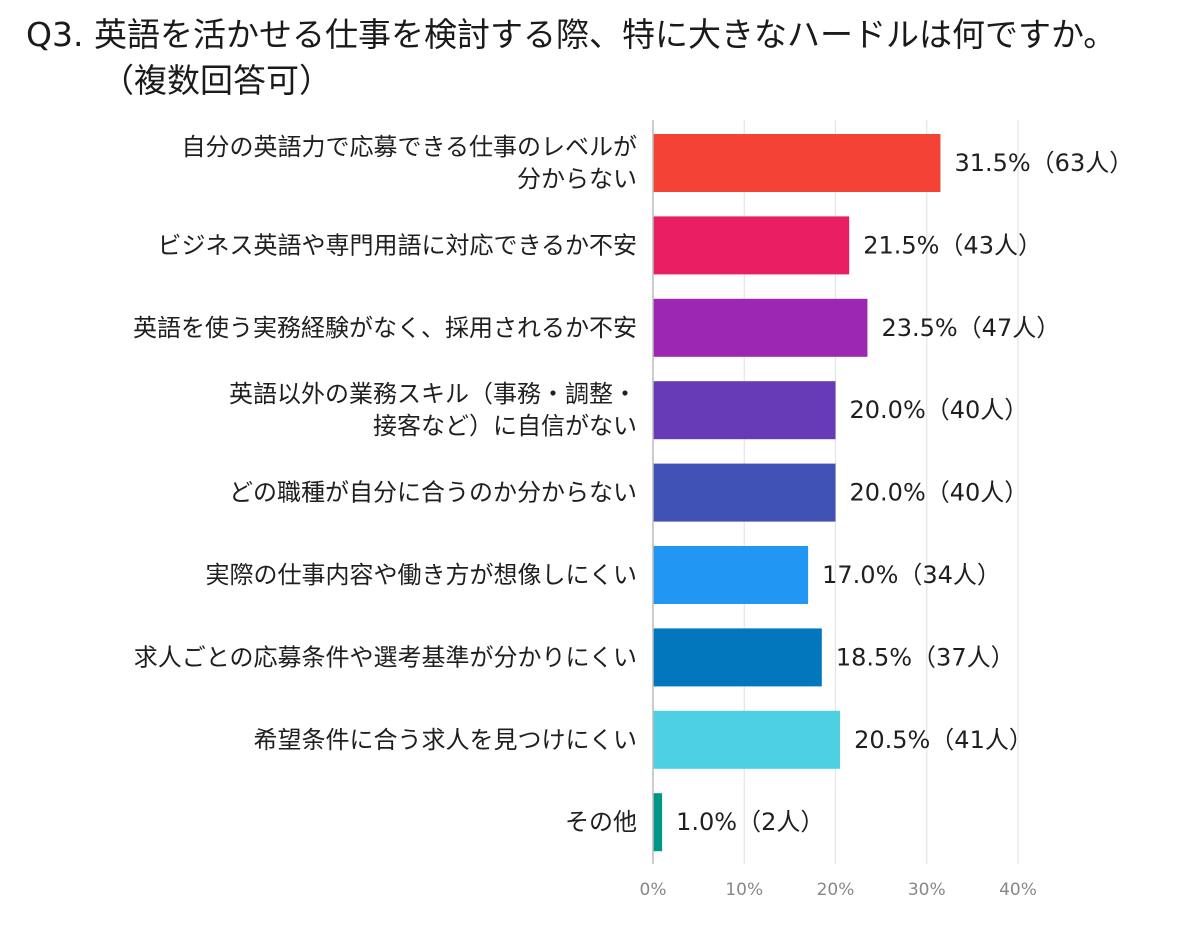  Describe the element at coordinates (216, 80) in the screenshot. I see `title-line-2: （複数回答可）` at that location.